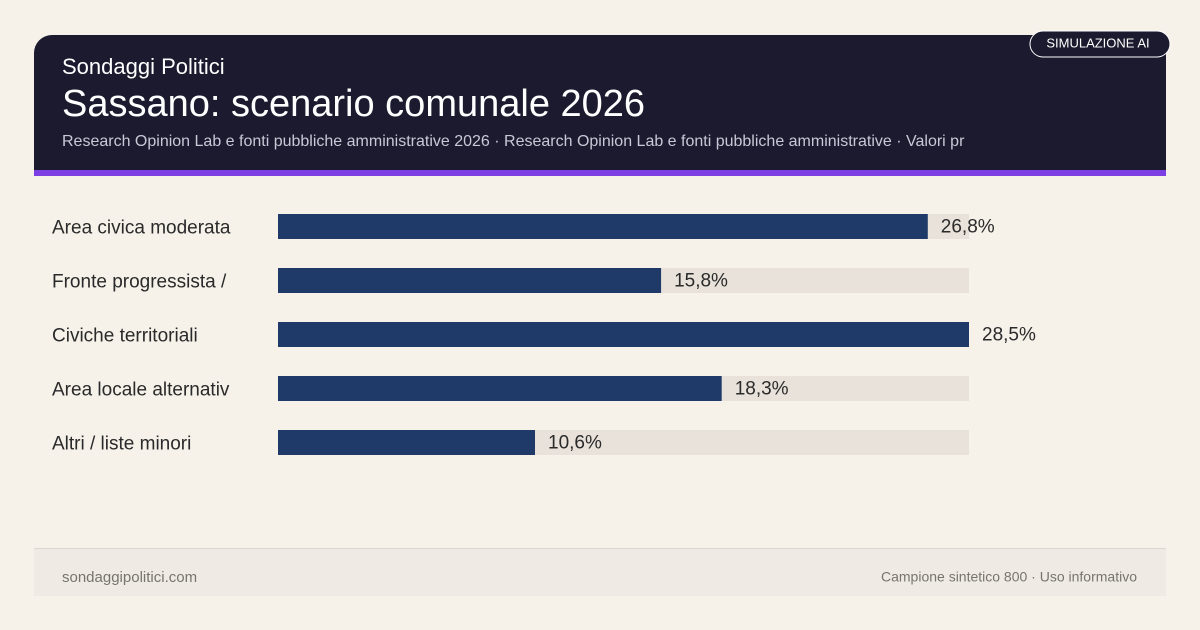 The image size is (1200, 630). What do you see at coordinates (600, 173) in the screenshot?
I see `accent-bar` at bounding box center [600, 173].